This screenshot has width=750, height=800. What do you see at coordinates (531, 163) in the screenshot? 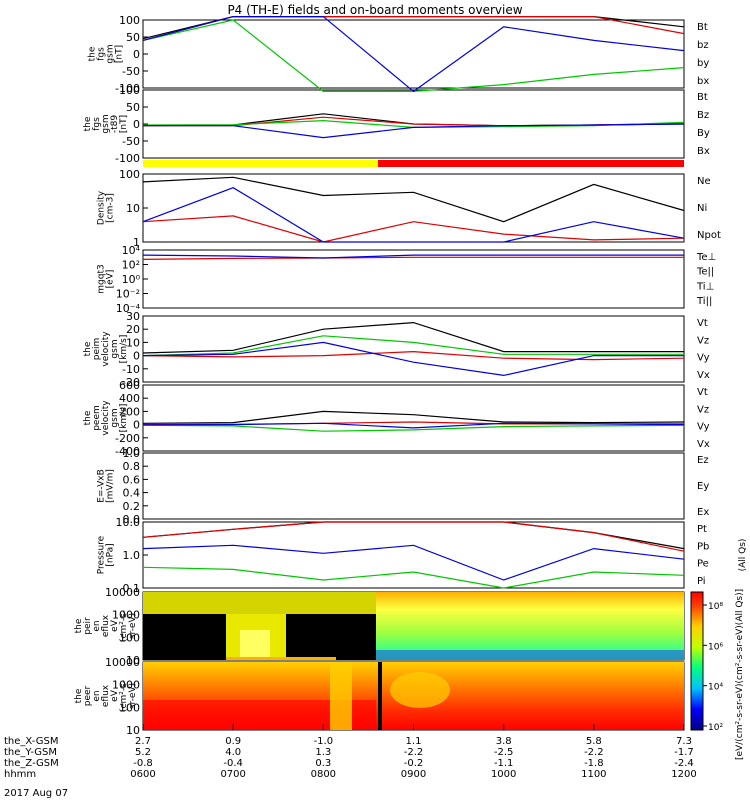
I see `survey-bar-fast` at bounding box center [531, 163].